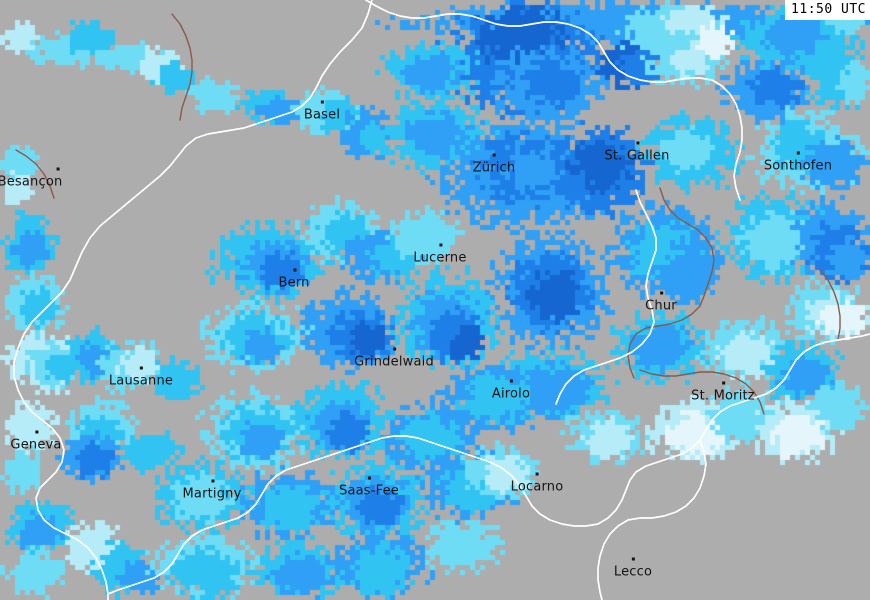 The height and width of the screenshot is (600, 870). Describe the element at coordinates (141, 381) in the screenshot. I see `city-name: Lausanne` at that location.